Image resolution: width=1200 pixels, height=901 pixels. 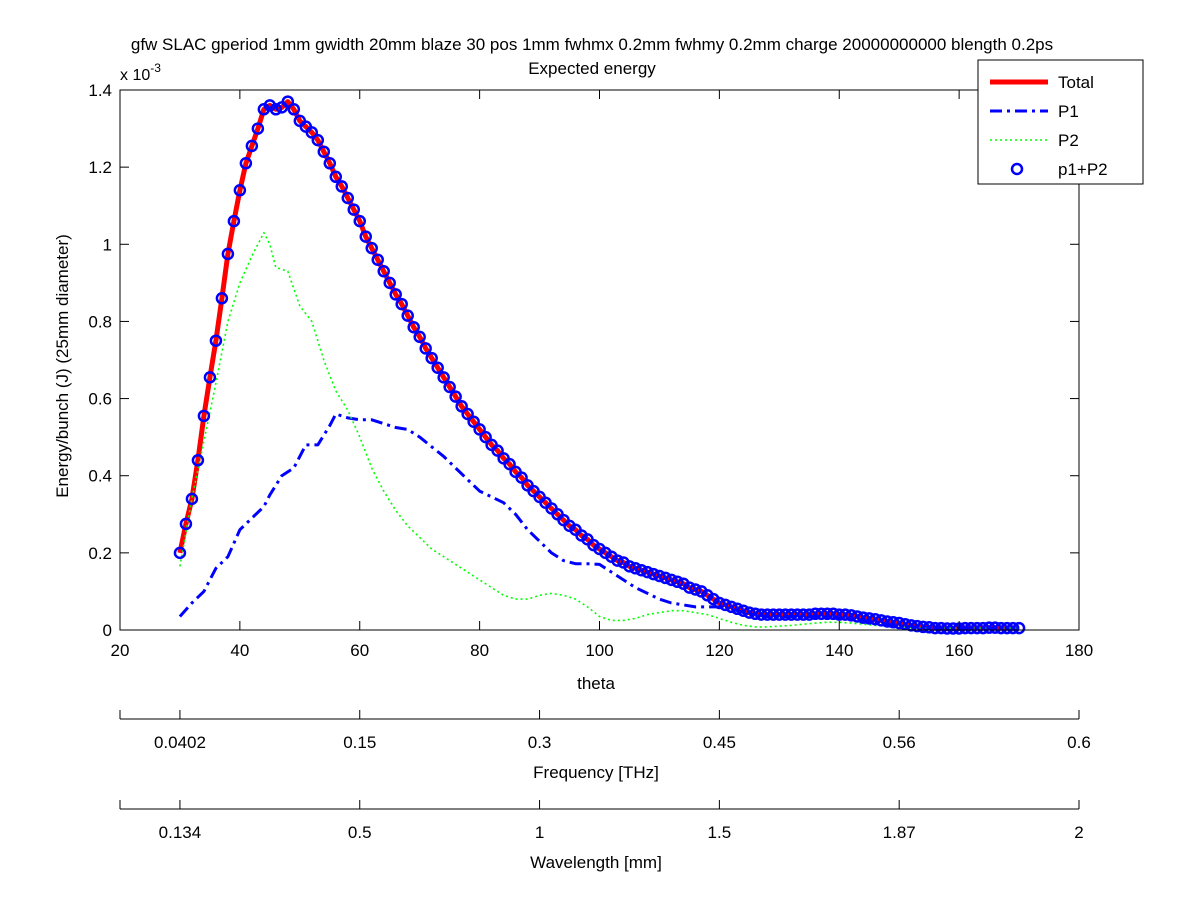 What do you see at coordinates (1083, 169) in the screenshot?
I see `legend-entry-p1-p2-label: p1+P2` at bounding box center [1083, 169].